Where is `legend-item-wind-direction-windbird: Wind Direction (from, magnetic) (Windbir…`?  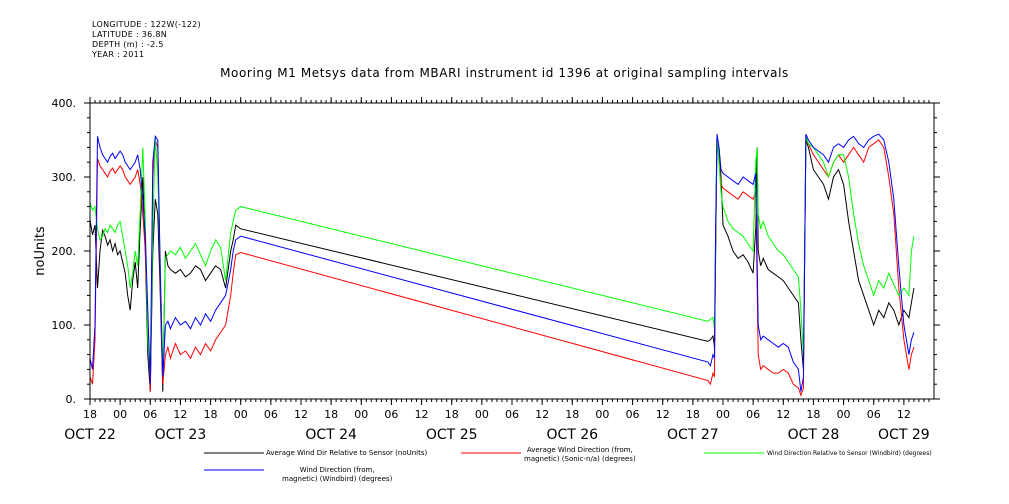
legend-item-wind-direction-windbird: Wind Direction (from, magnetic) (Windbir… is located at coordinates (337, 475).